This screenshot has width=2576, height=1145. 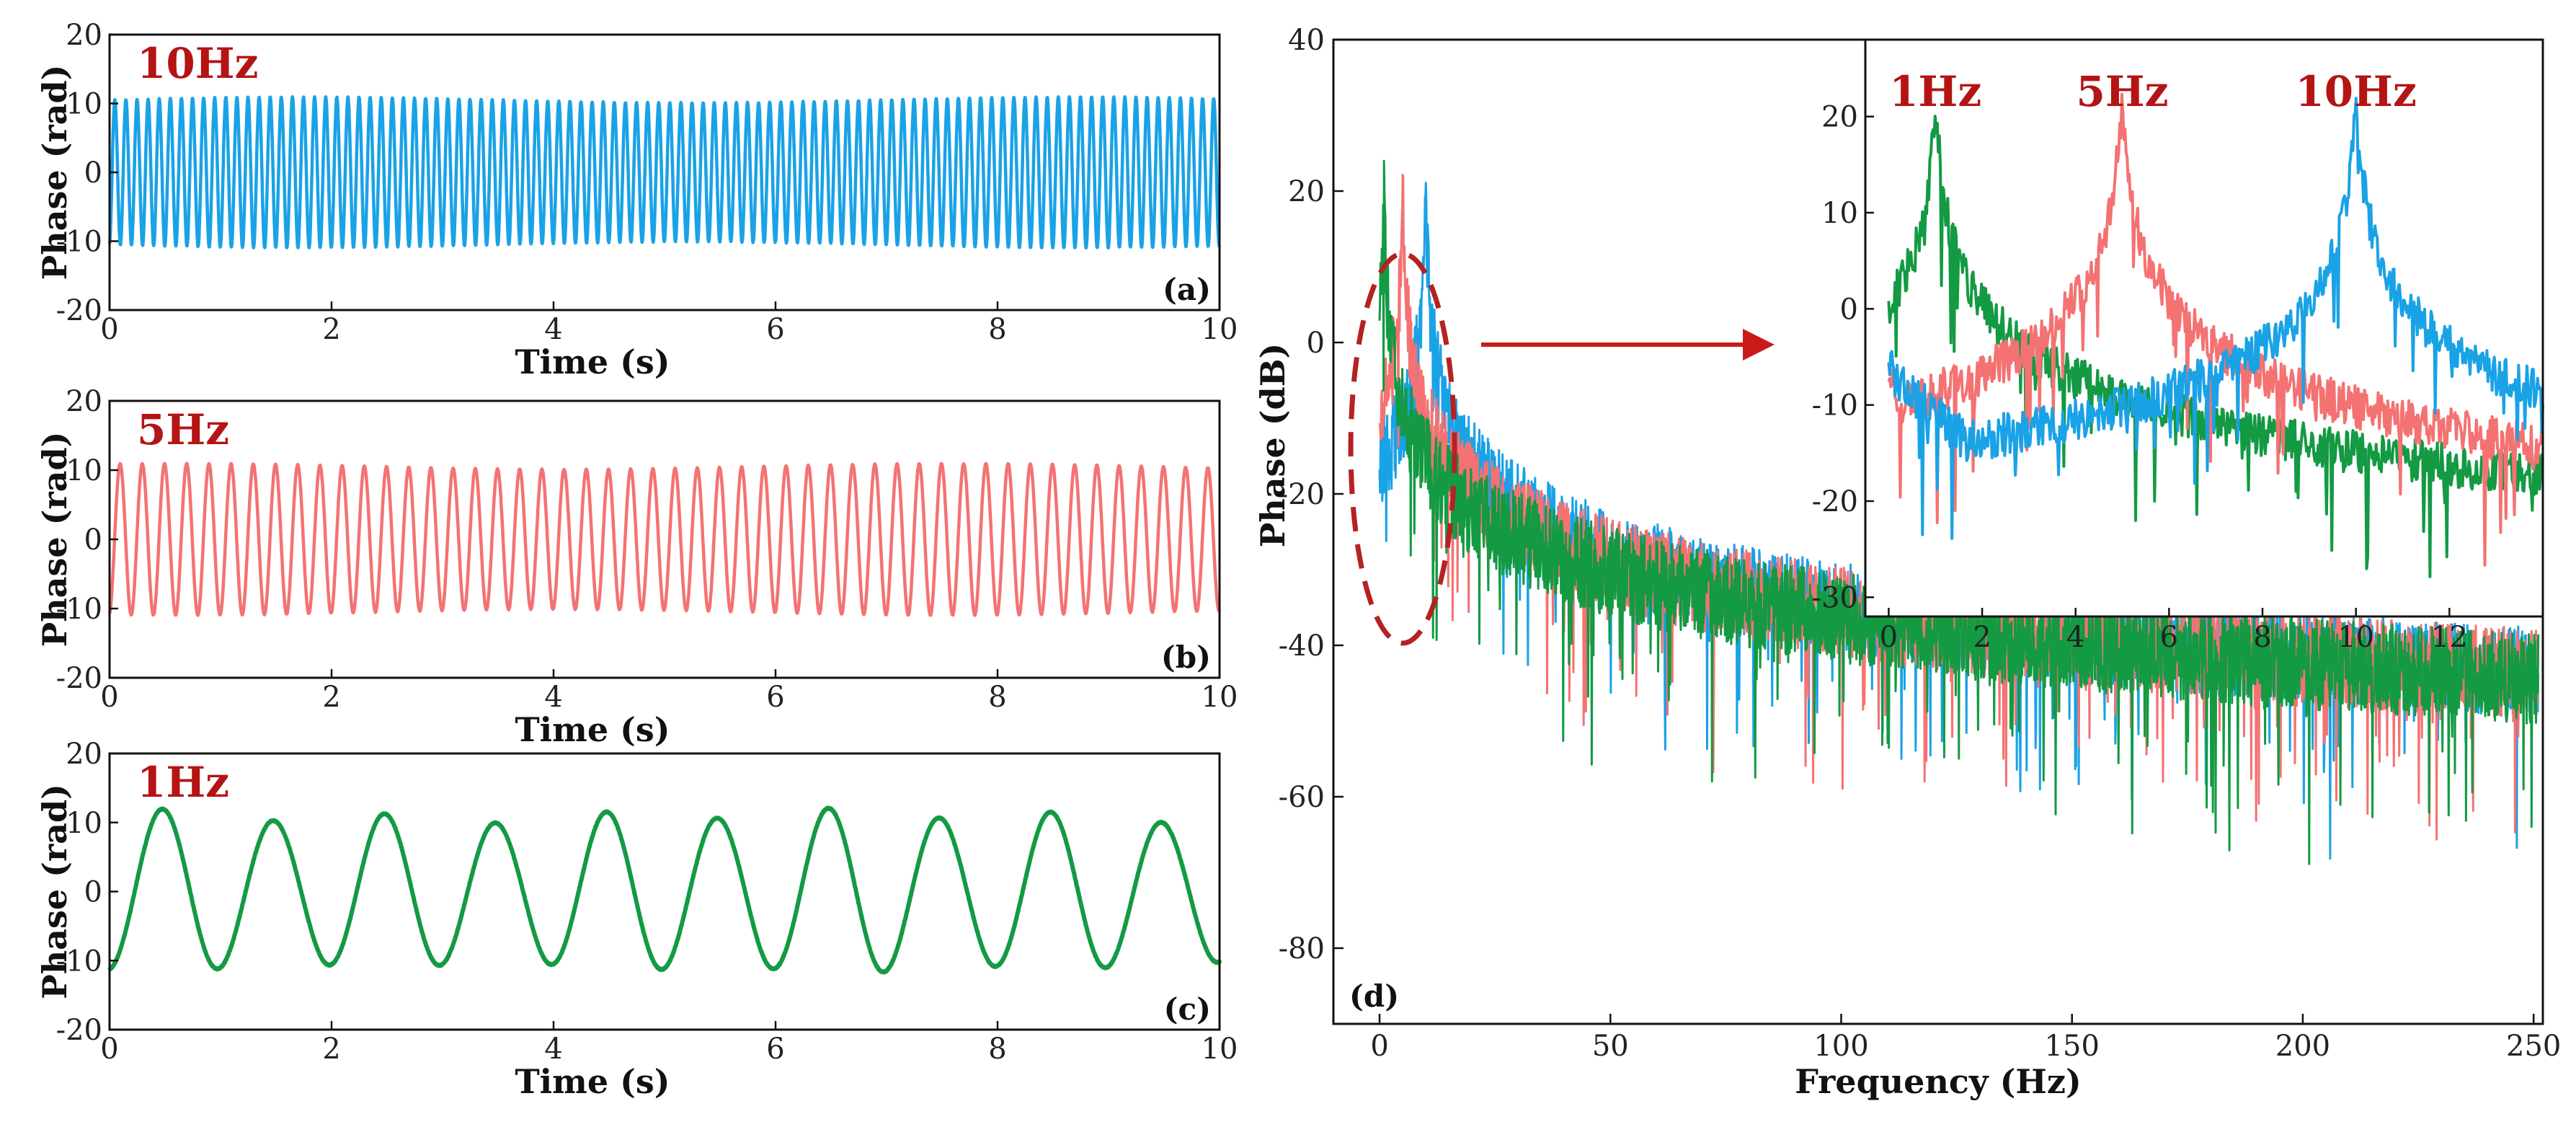 What do you see at coordinates (1186, 657) in the screenshot?
I see `panel-label: (b)` at bounding box center [1186, 657].